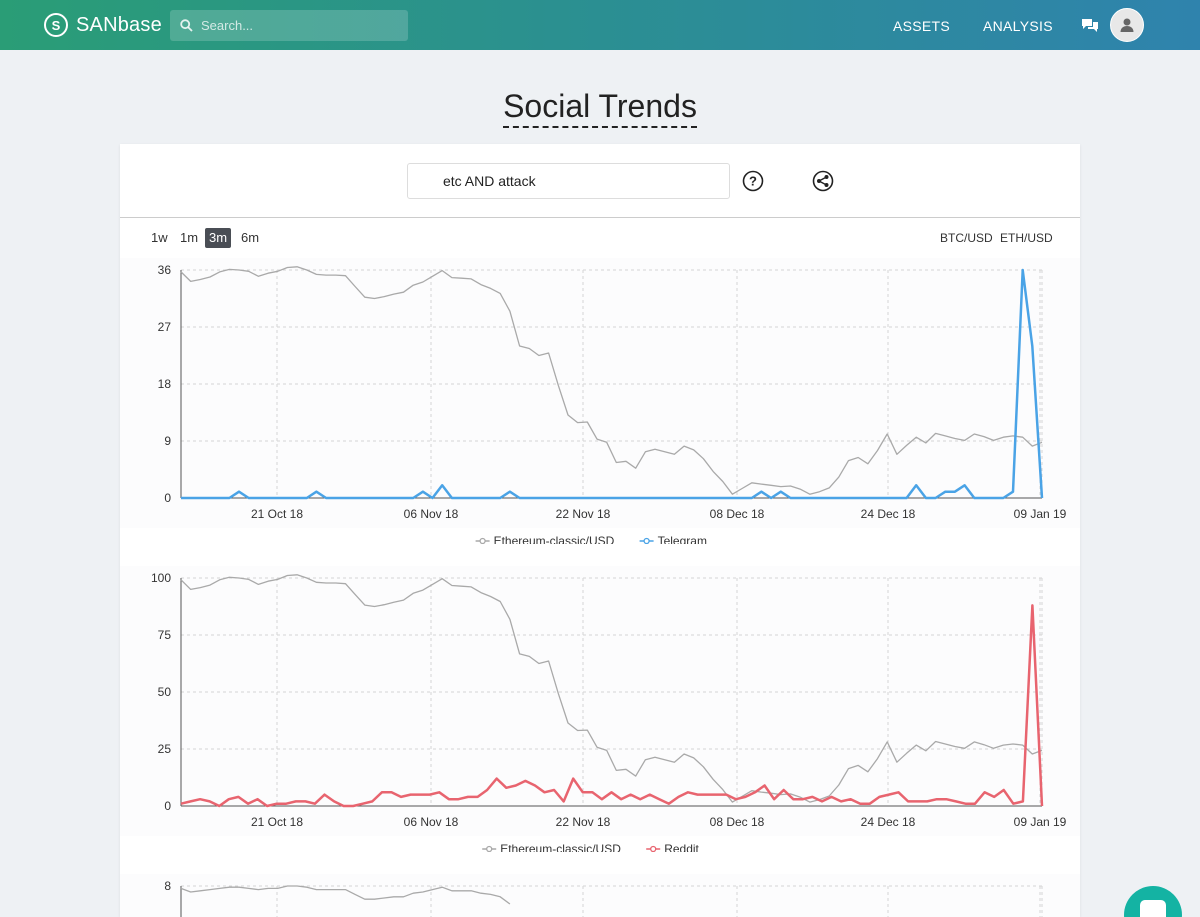 Image resolution: width=1200 pixels, height=917 pixels. What do you see at coordinates (159, 237) in the screenshot?
I see `range-1w-button: 1w` at bounding box center [159, 237].